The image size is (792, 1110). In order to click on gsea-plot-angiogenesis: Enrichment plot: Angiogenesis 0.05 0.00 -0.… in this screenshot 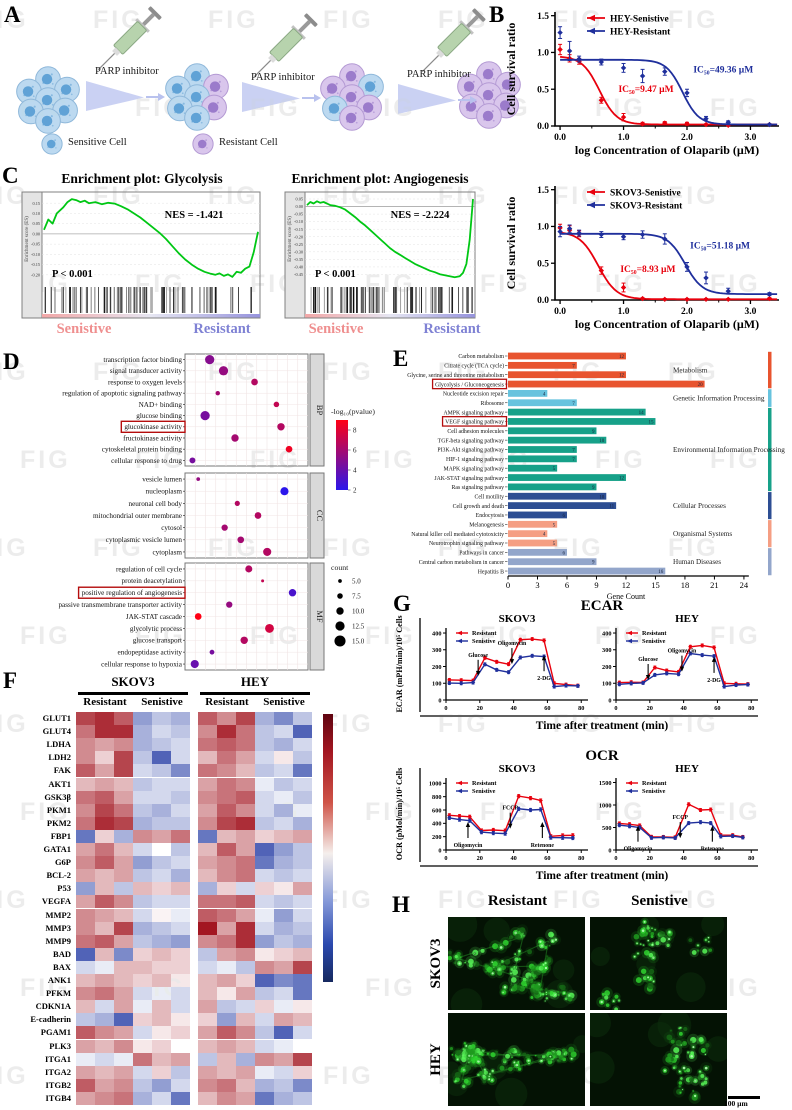, I will do `click(382, 254)`.